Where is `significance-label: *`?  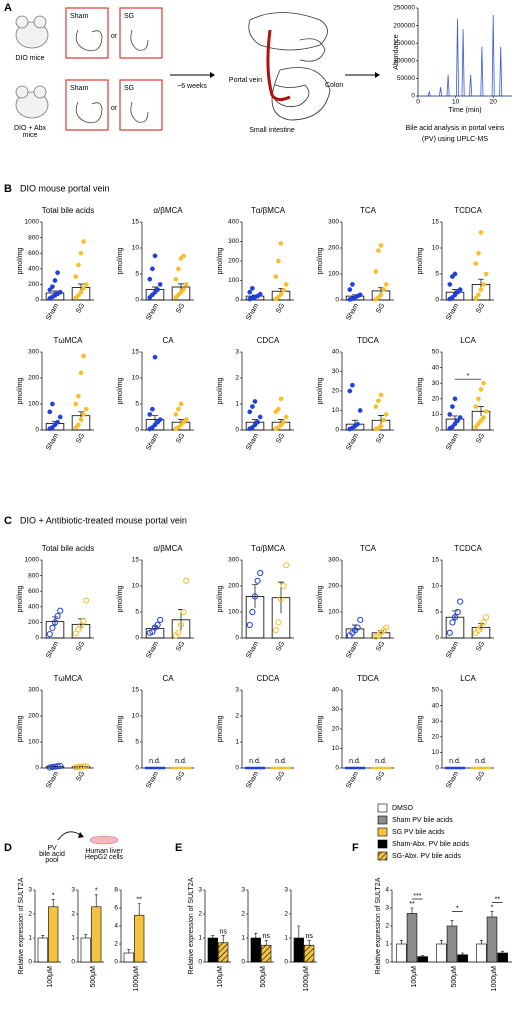 significance-label: * is located at coordinates (53, 895).